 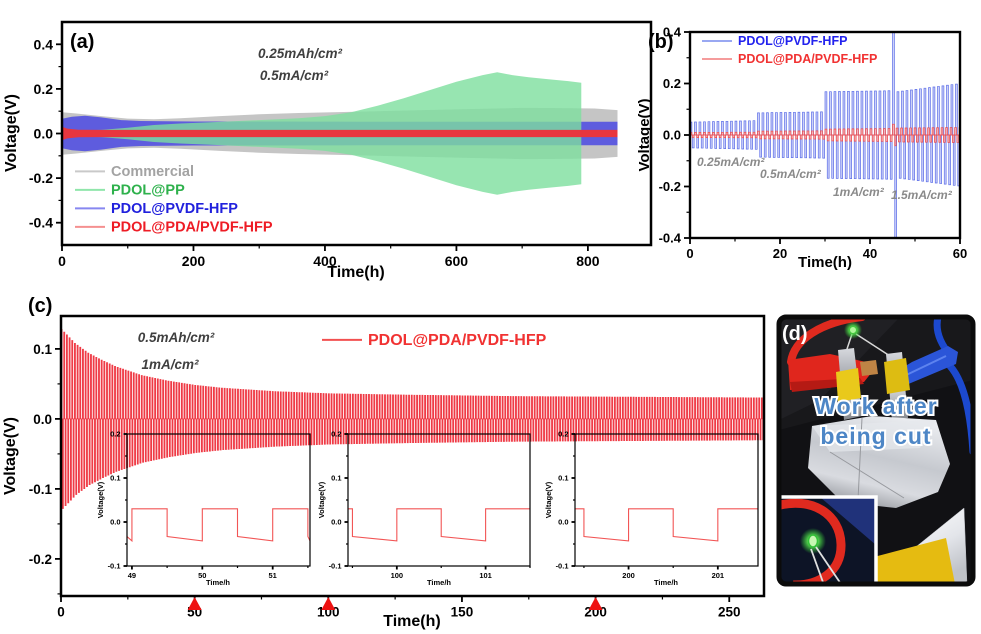 I want to click on panel-label: (d), so click(x=795, y=334).